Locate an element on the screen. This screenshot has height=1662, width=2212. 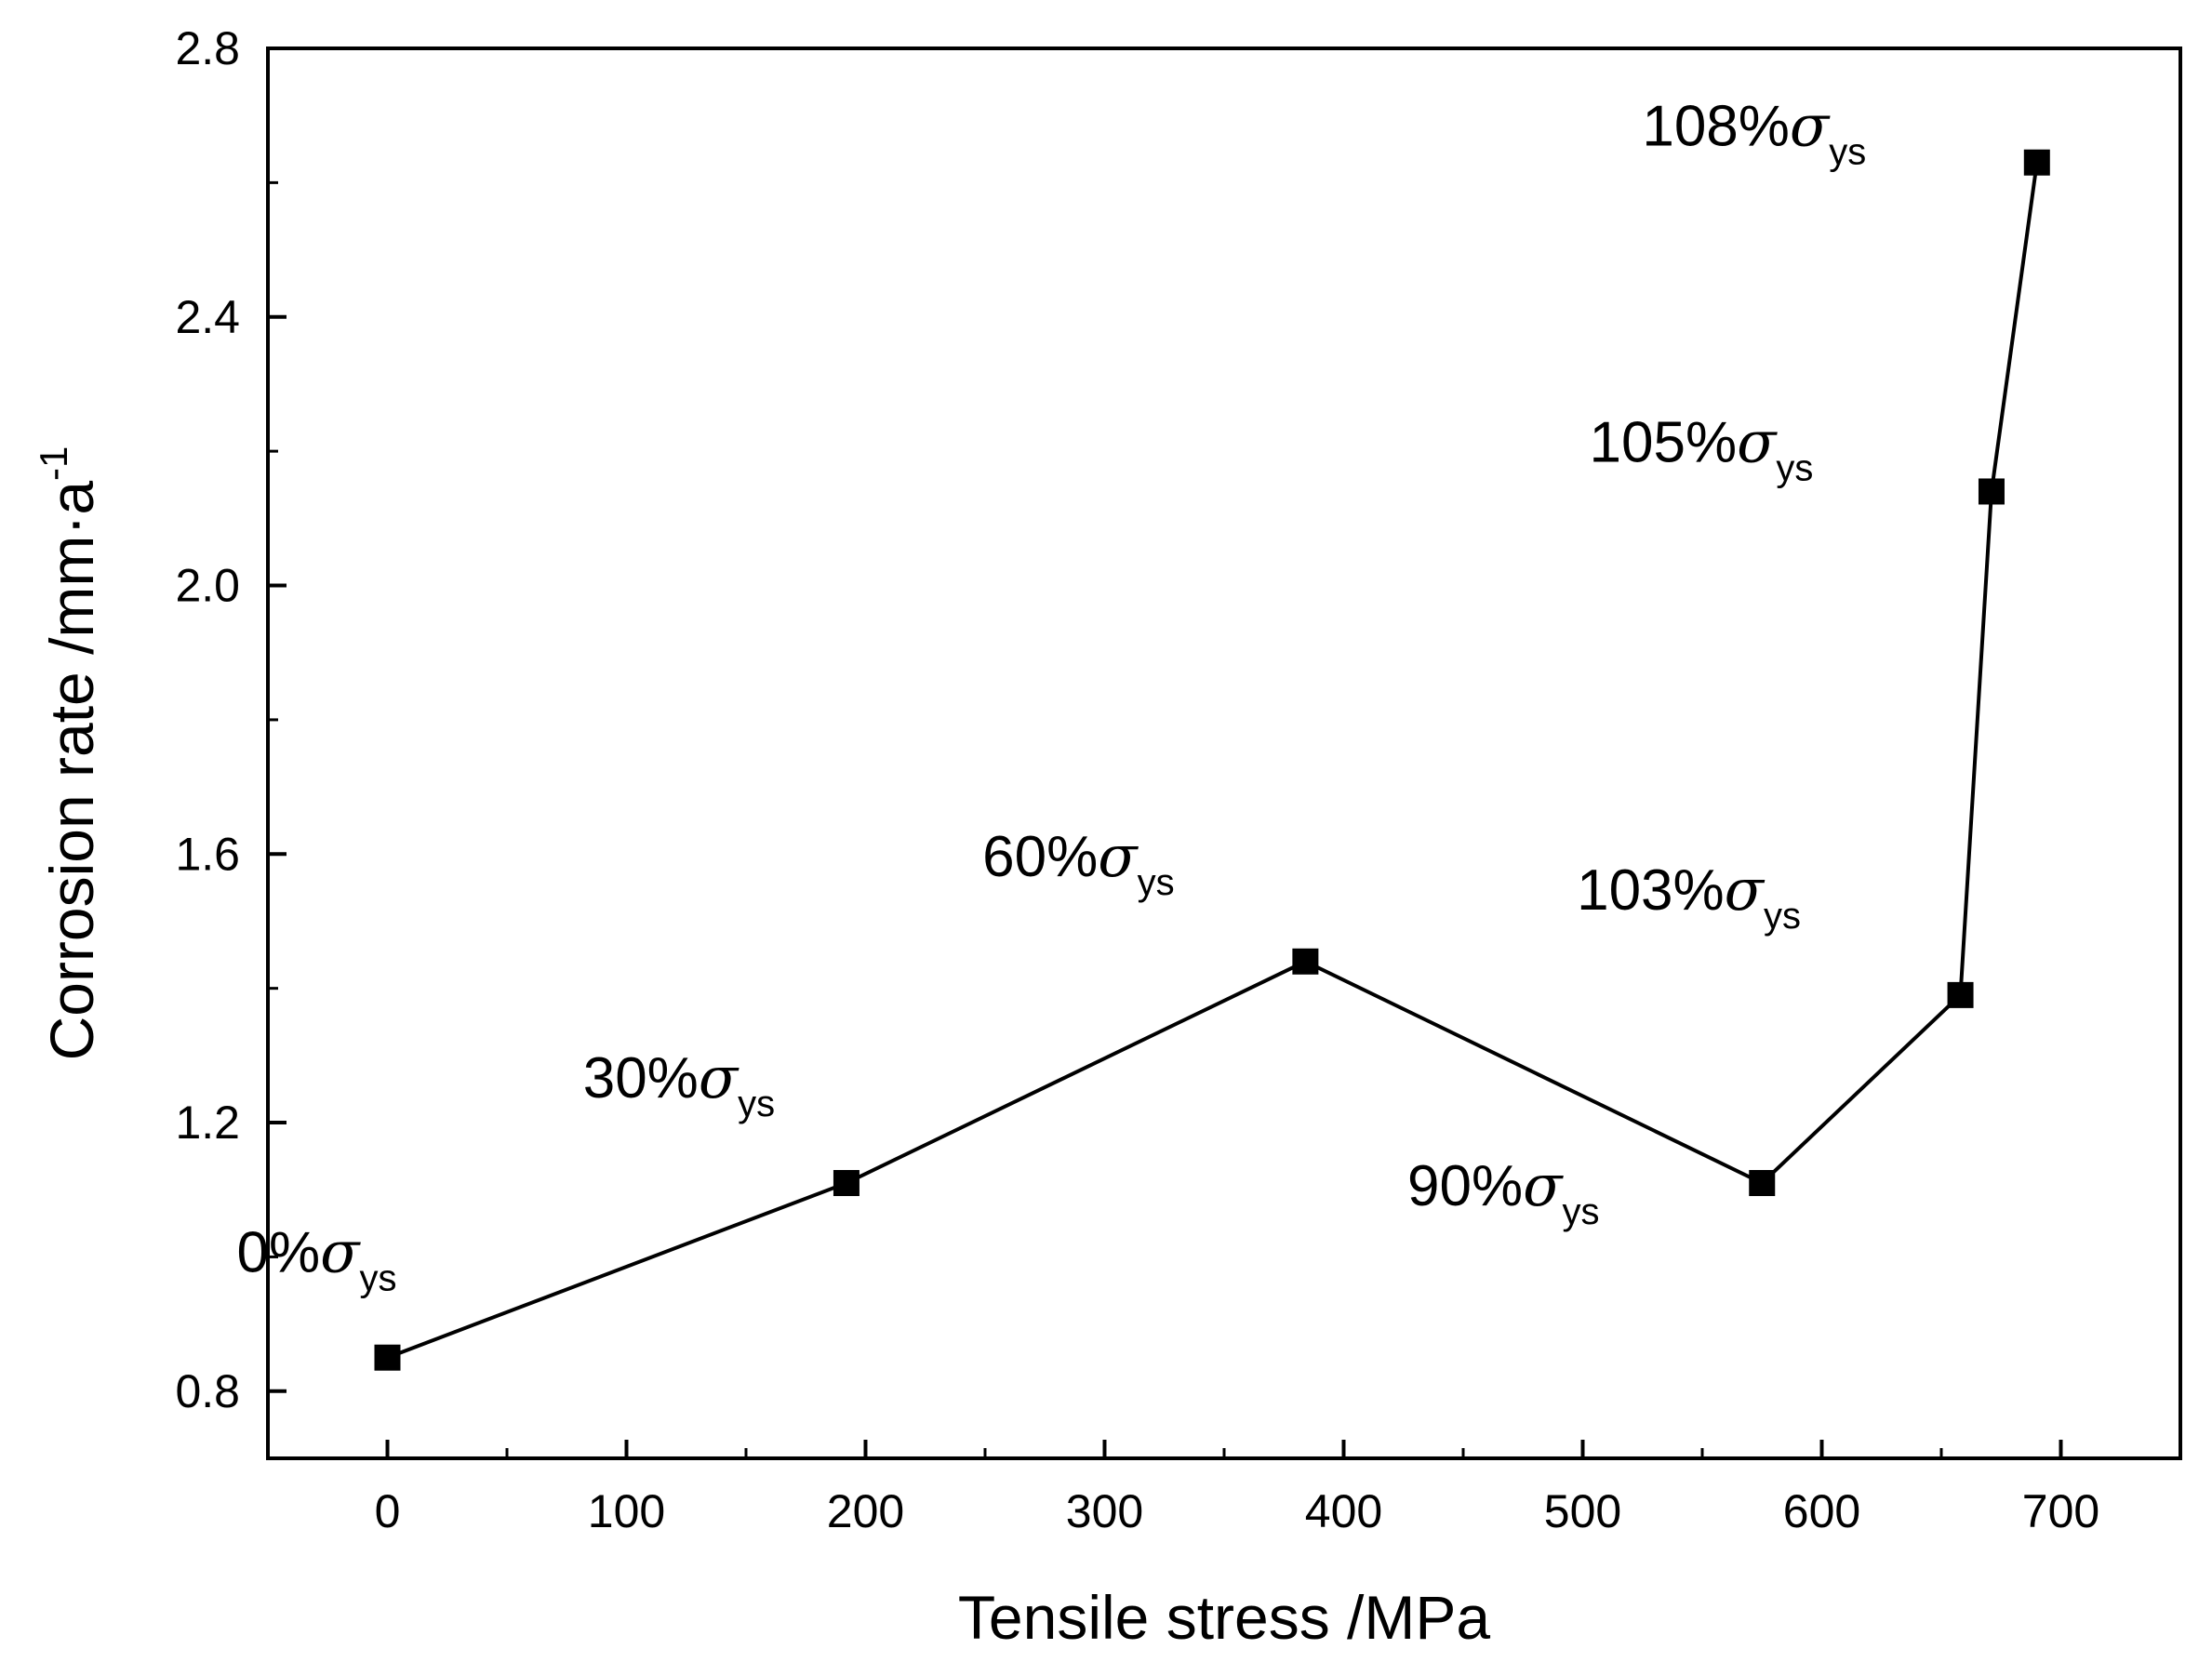
point-label-percent: 0% is located at coordinates (279, 1253).